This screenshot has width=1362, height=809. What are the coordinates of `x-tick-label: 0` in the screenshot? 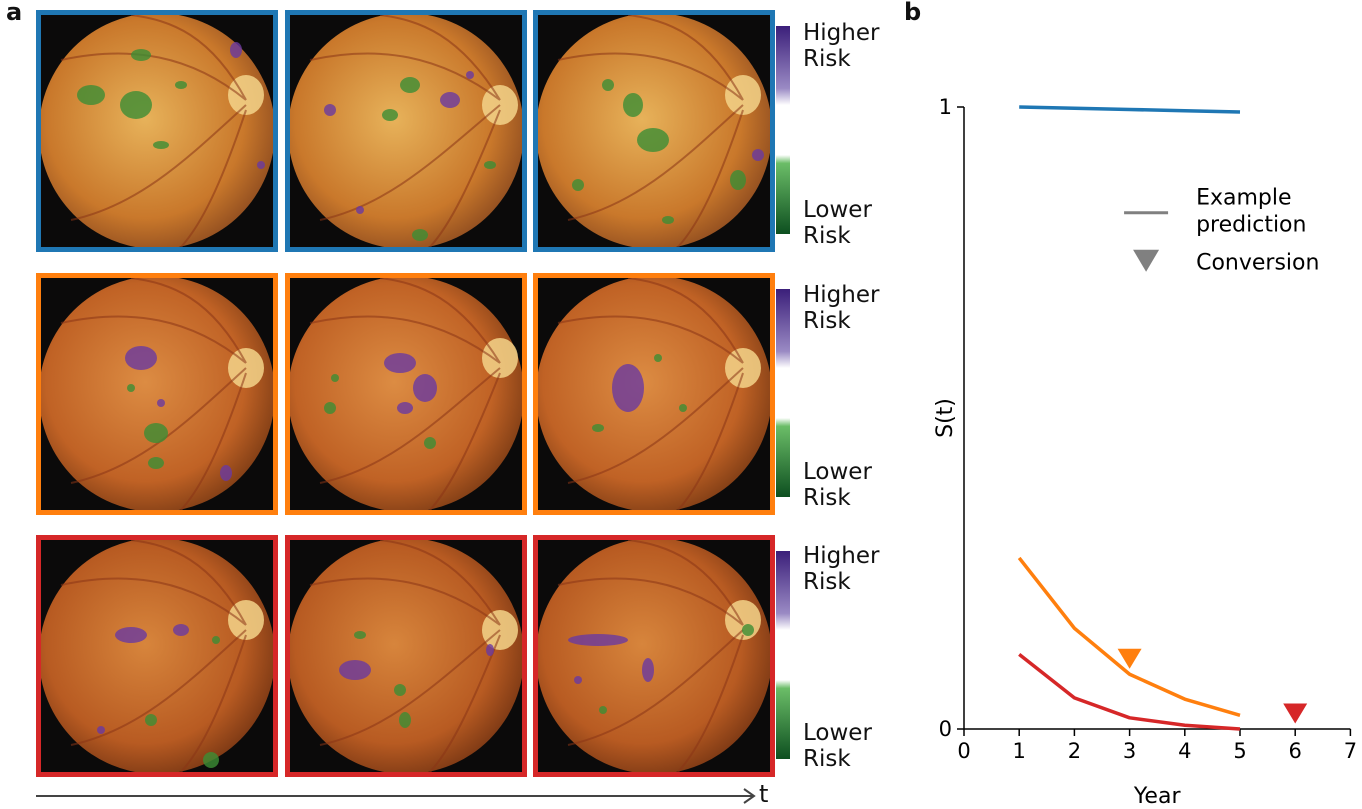 It's located at (963, 751).